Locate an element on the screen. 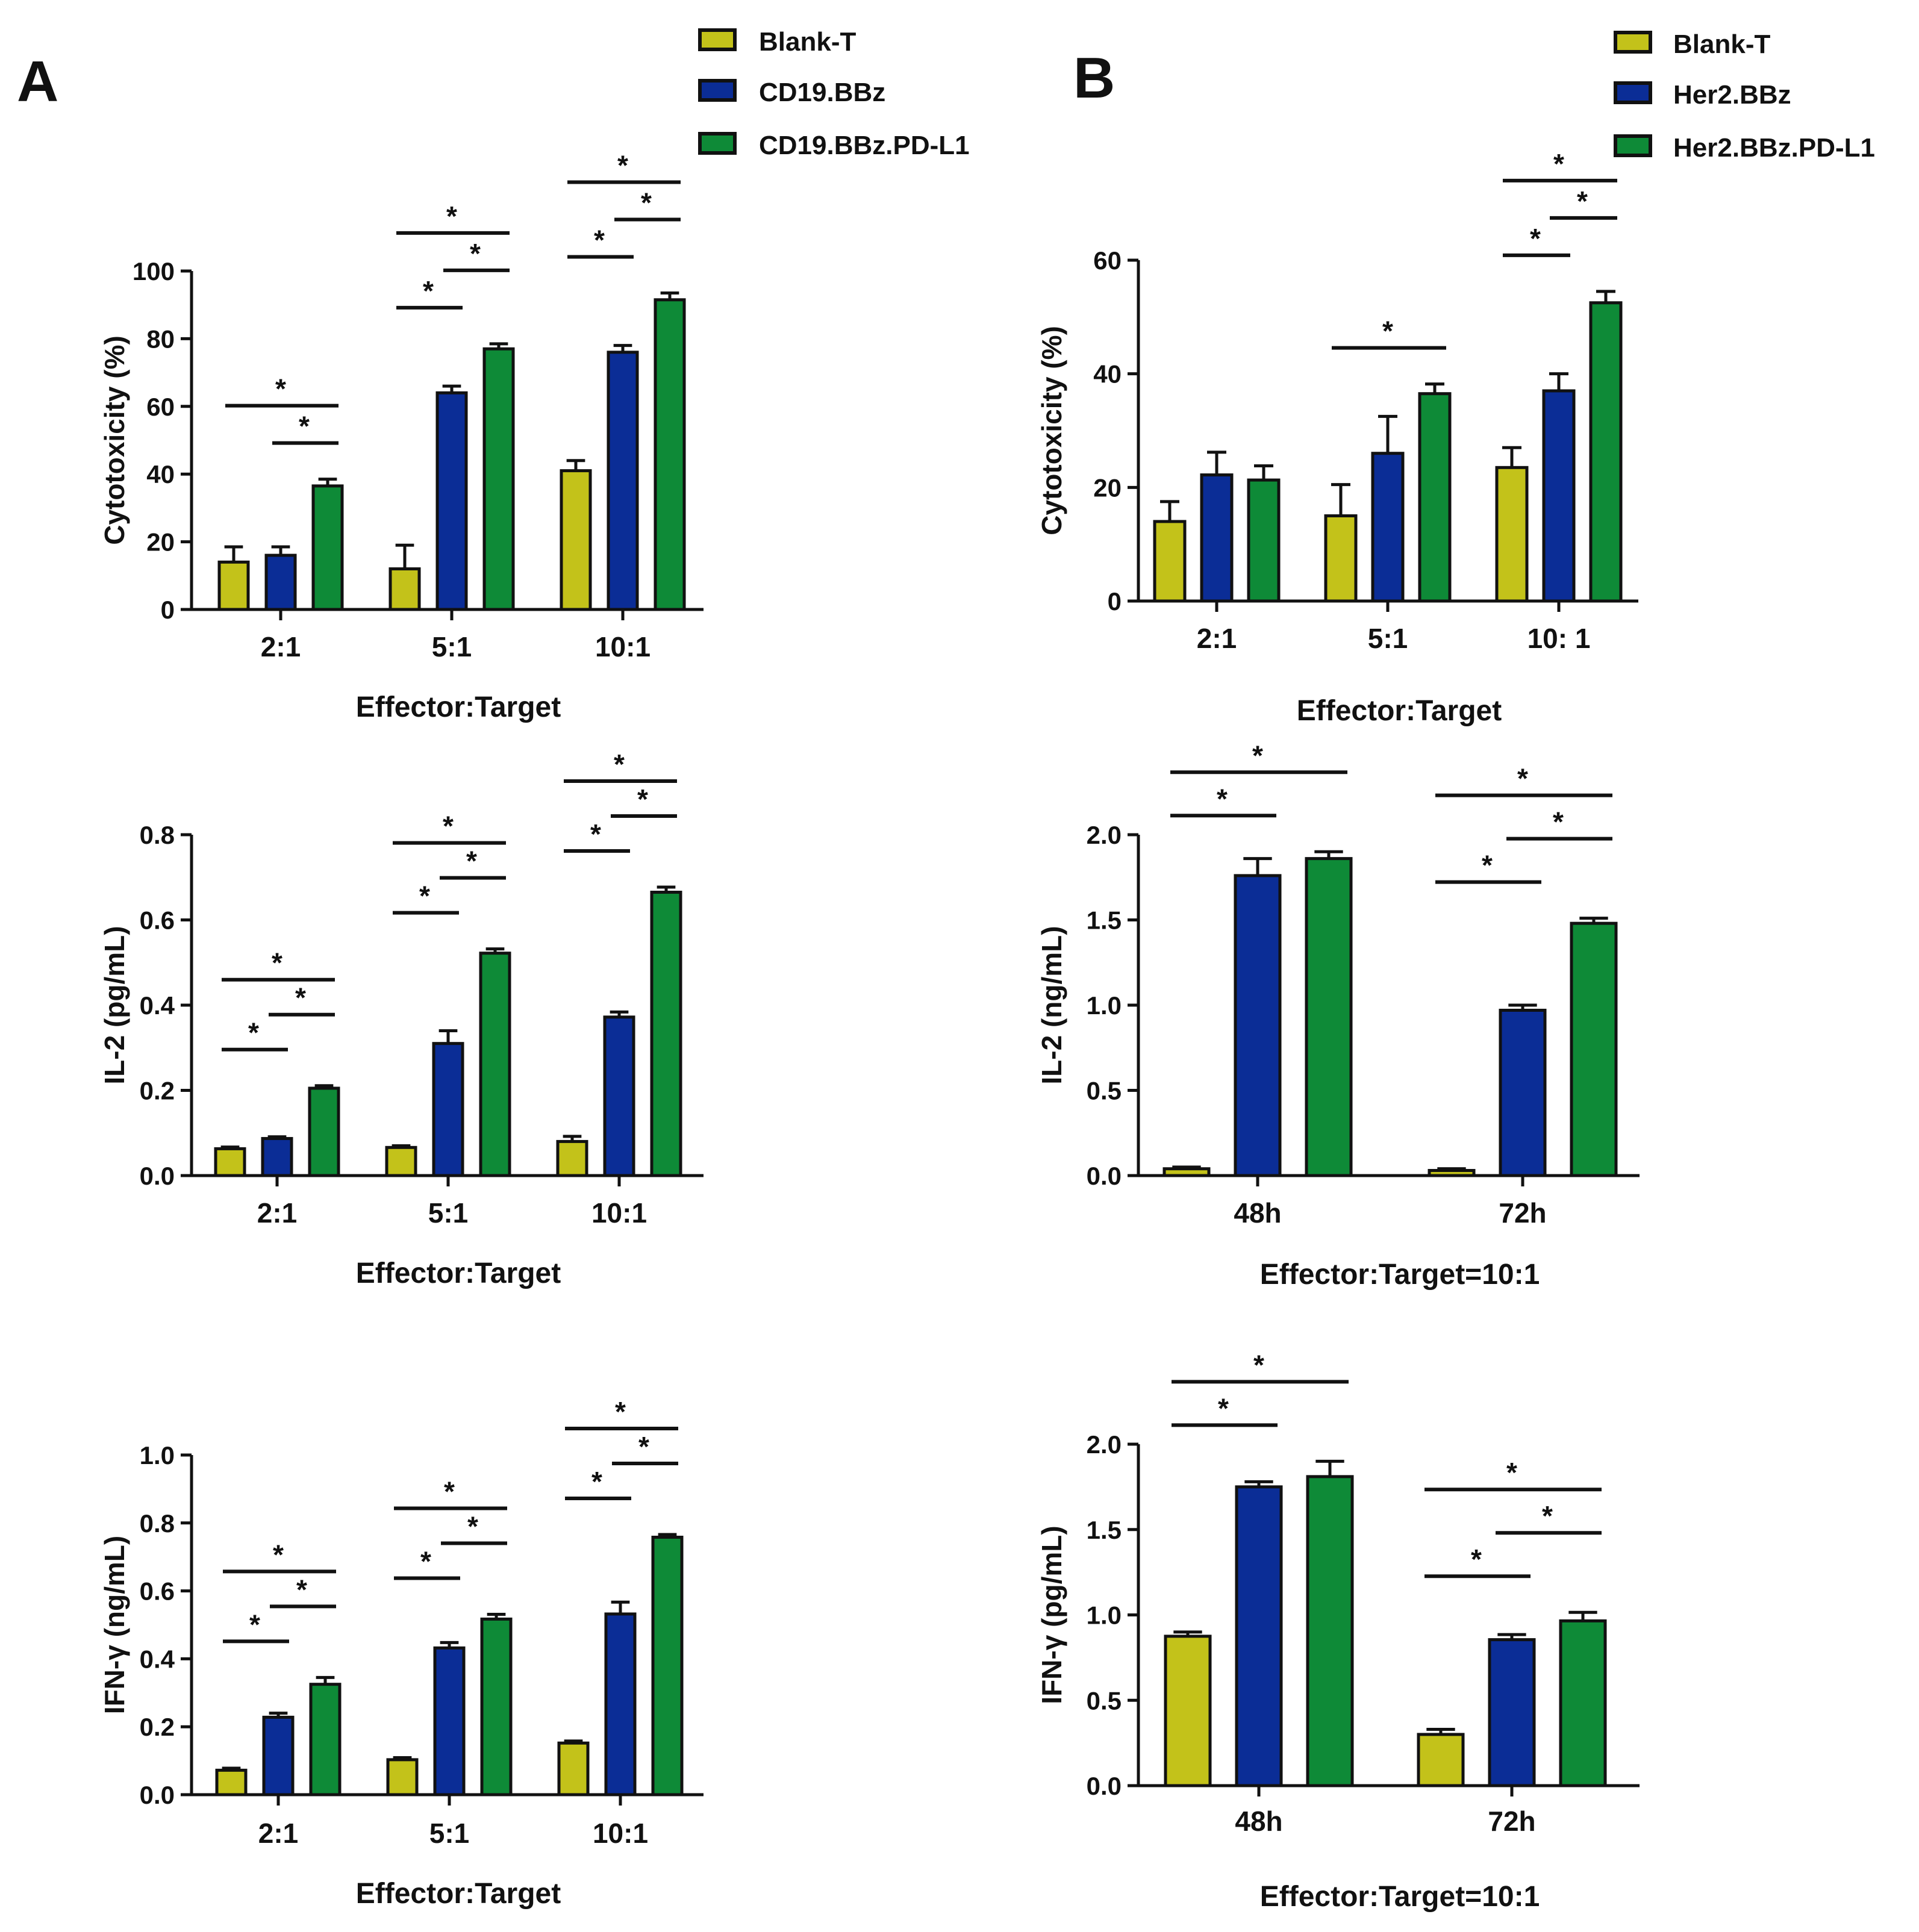 The height and width of the screenshot is (1932, 1919). y-axis-label: Cytotoxicity (%) is located at coordinates (114, 440).